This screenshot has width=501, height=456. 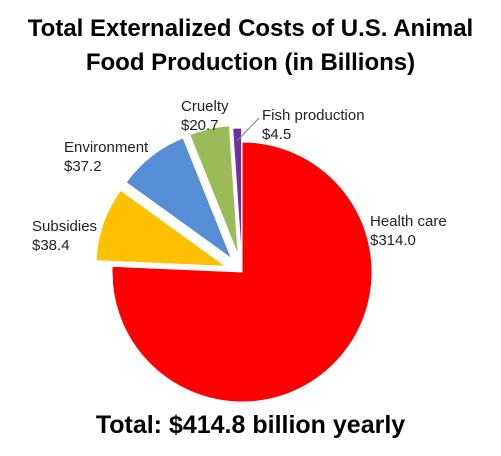 I want to click on slice-label-value: $314.0, so click(x=393, y=240).